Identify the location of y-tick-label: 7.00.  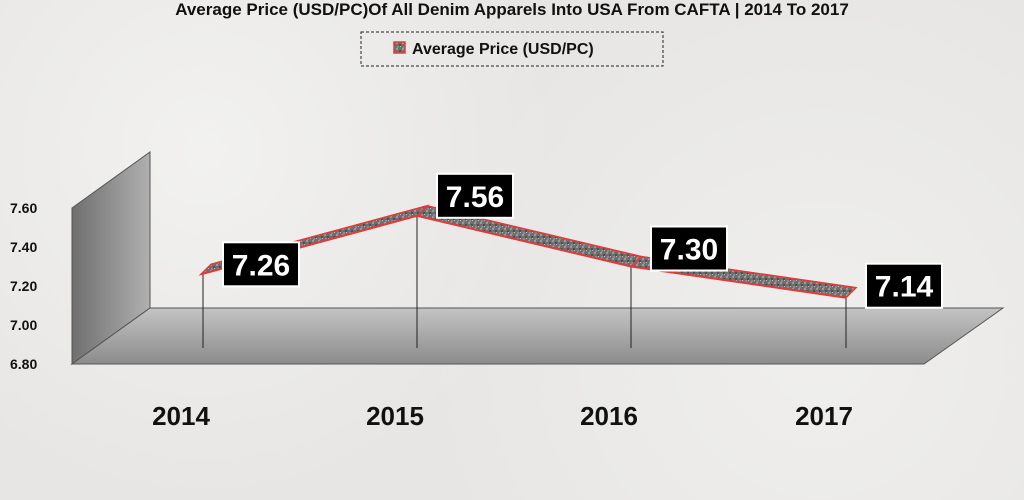
(23, 325).